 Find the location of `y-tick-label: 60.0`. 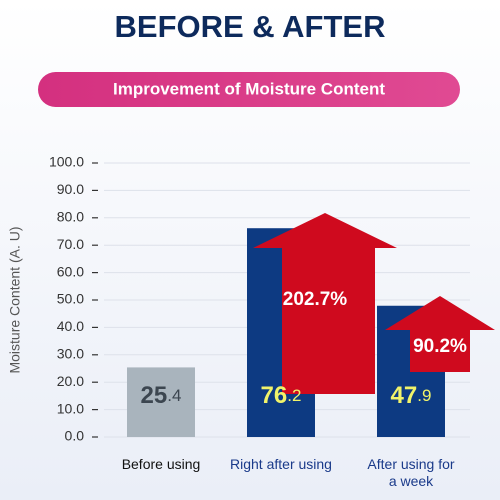

y-tick-label: 60.0 is located at coordinates (70, 271).